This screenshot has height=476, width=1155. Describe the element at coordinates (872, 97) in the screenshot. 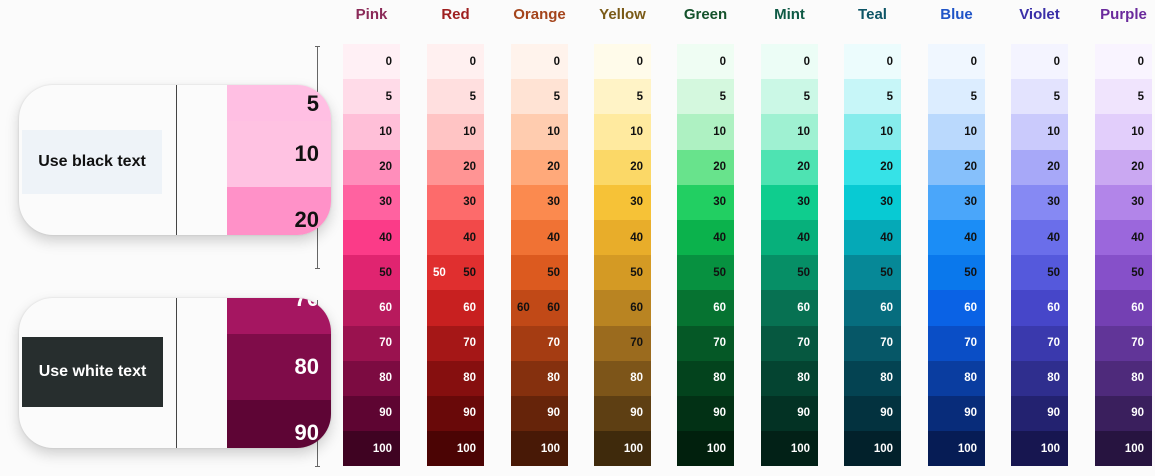

I see `swatch-teal-5: 5` at that location.